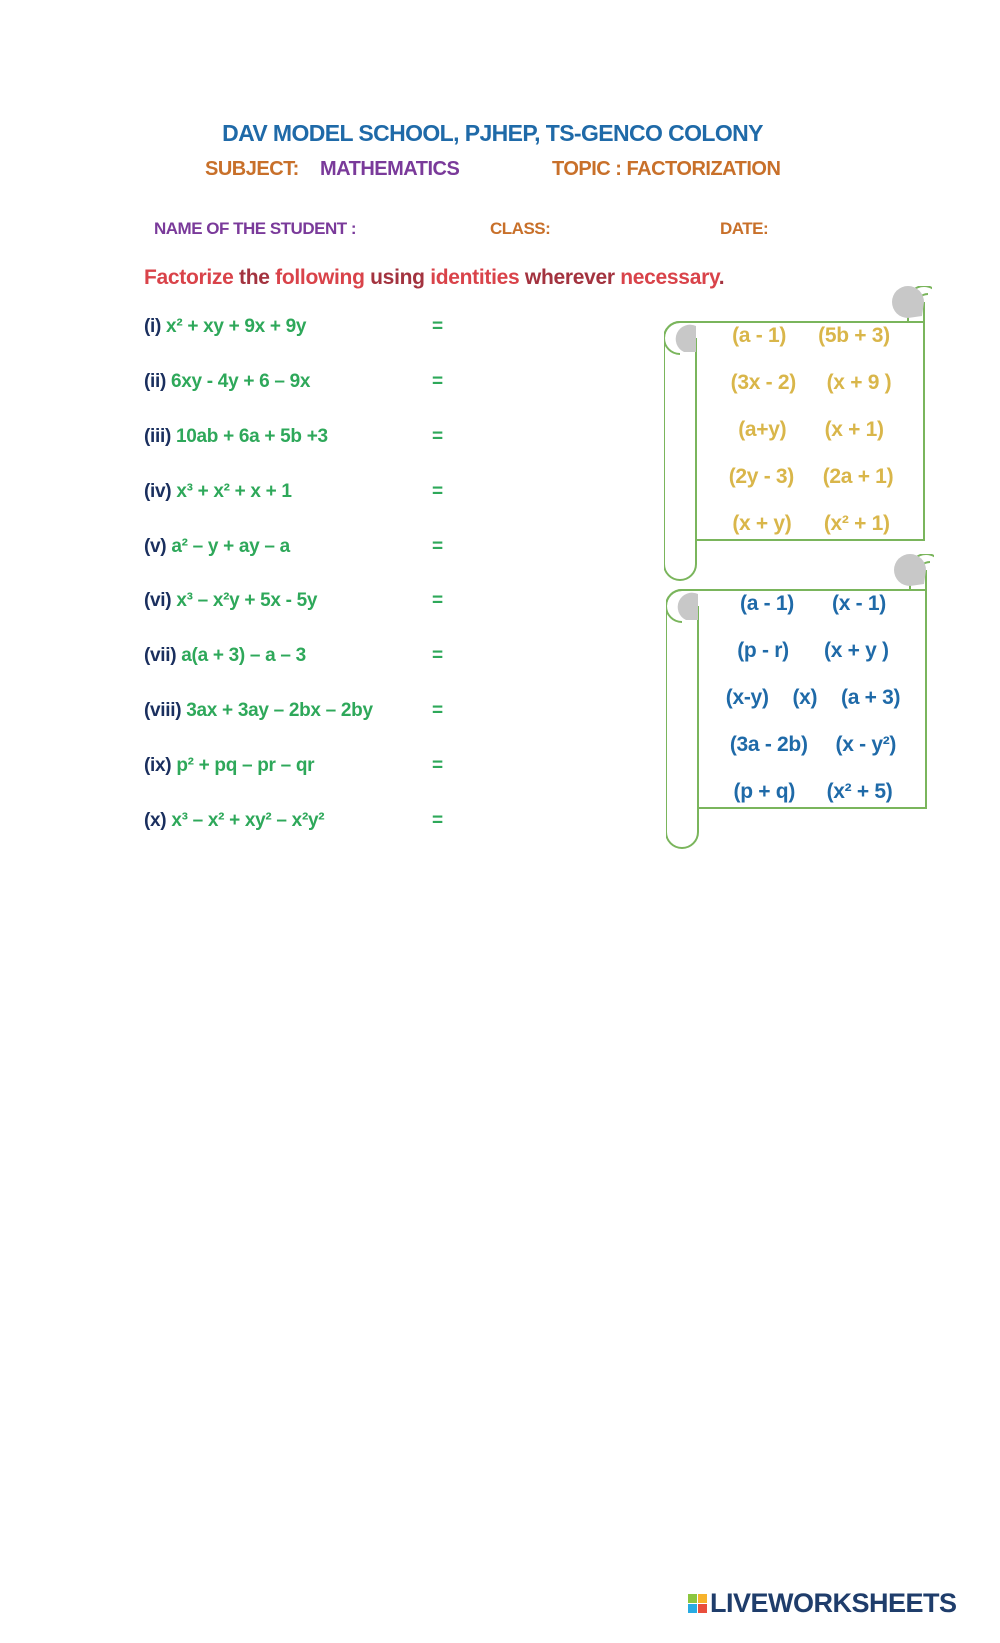 The height and width of the screenshot is (1643, 1000). Describe the element at coordinates (811, 477) in the screenshot. I see `option-row: (2y - 3) (2a + 1)` at that location.